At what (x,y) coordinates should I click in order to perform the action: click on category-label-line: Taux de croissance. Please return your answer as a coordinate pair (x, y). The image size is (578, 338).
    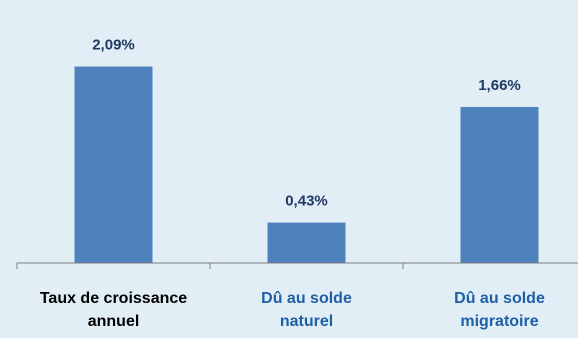
    Looking at the image, I should click on (113, 298).